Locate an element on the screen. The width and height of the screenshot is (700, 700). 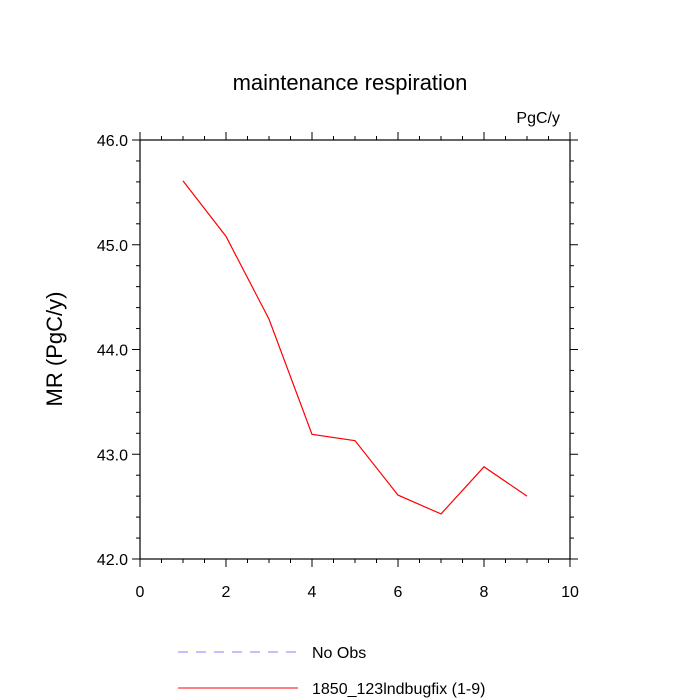
y-axis-label: MR (PgC/y) is located at coordinates (54, 349).